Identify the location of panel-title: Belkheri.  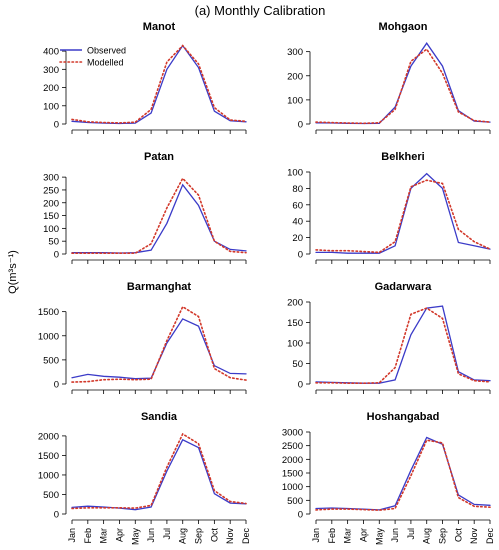
(402, 157).